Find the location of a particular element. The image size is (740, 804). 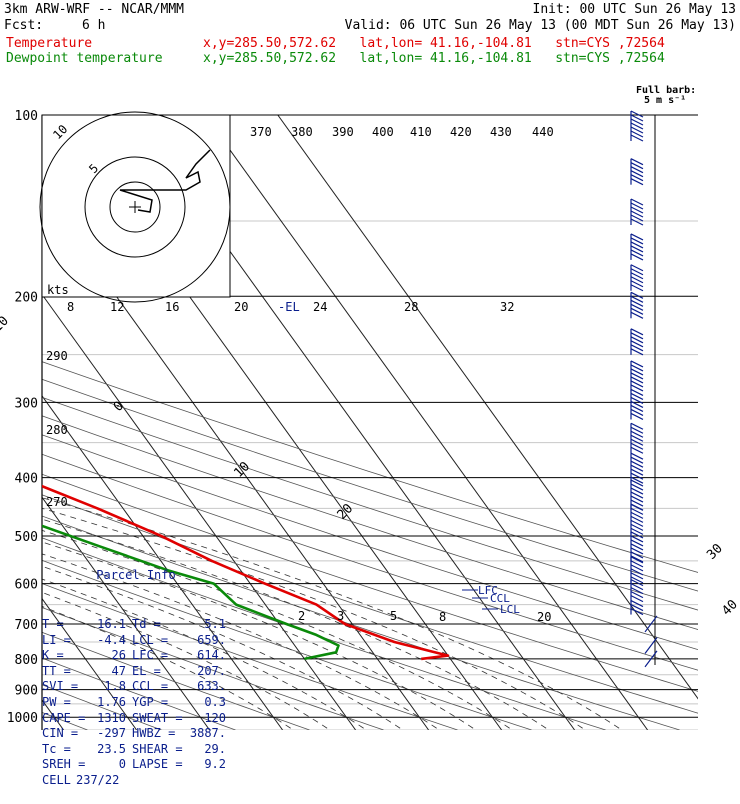

barb-legend: Full barb: is located at coordinates (666, 90).